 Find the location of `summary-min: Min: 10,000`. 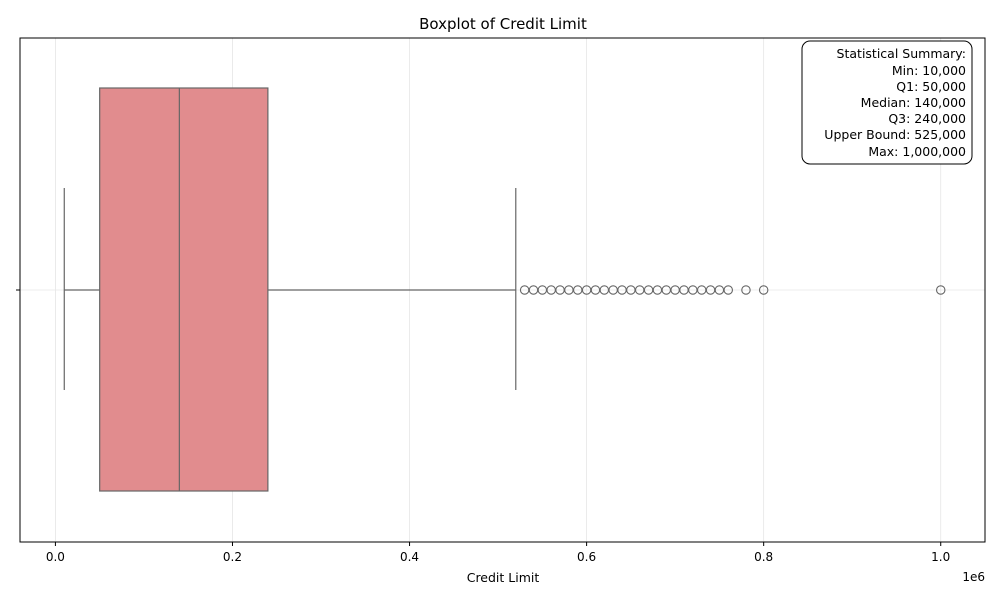

summary-min: Min: 10,000 is located at coordinates (929, 70).